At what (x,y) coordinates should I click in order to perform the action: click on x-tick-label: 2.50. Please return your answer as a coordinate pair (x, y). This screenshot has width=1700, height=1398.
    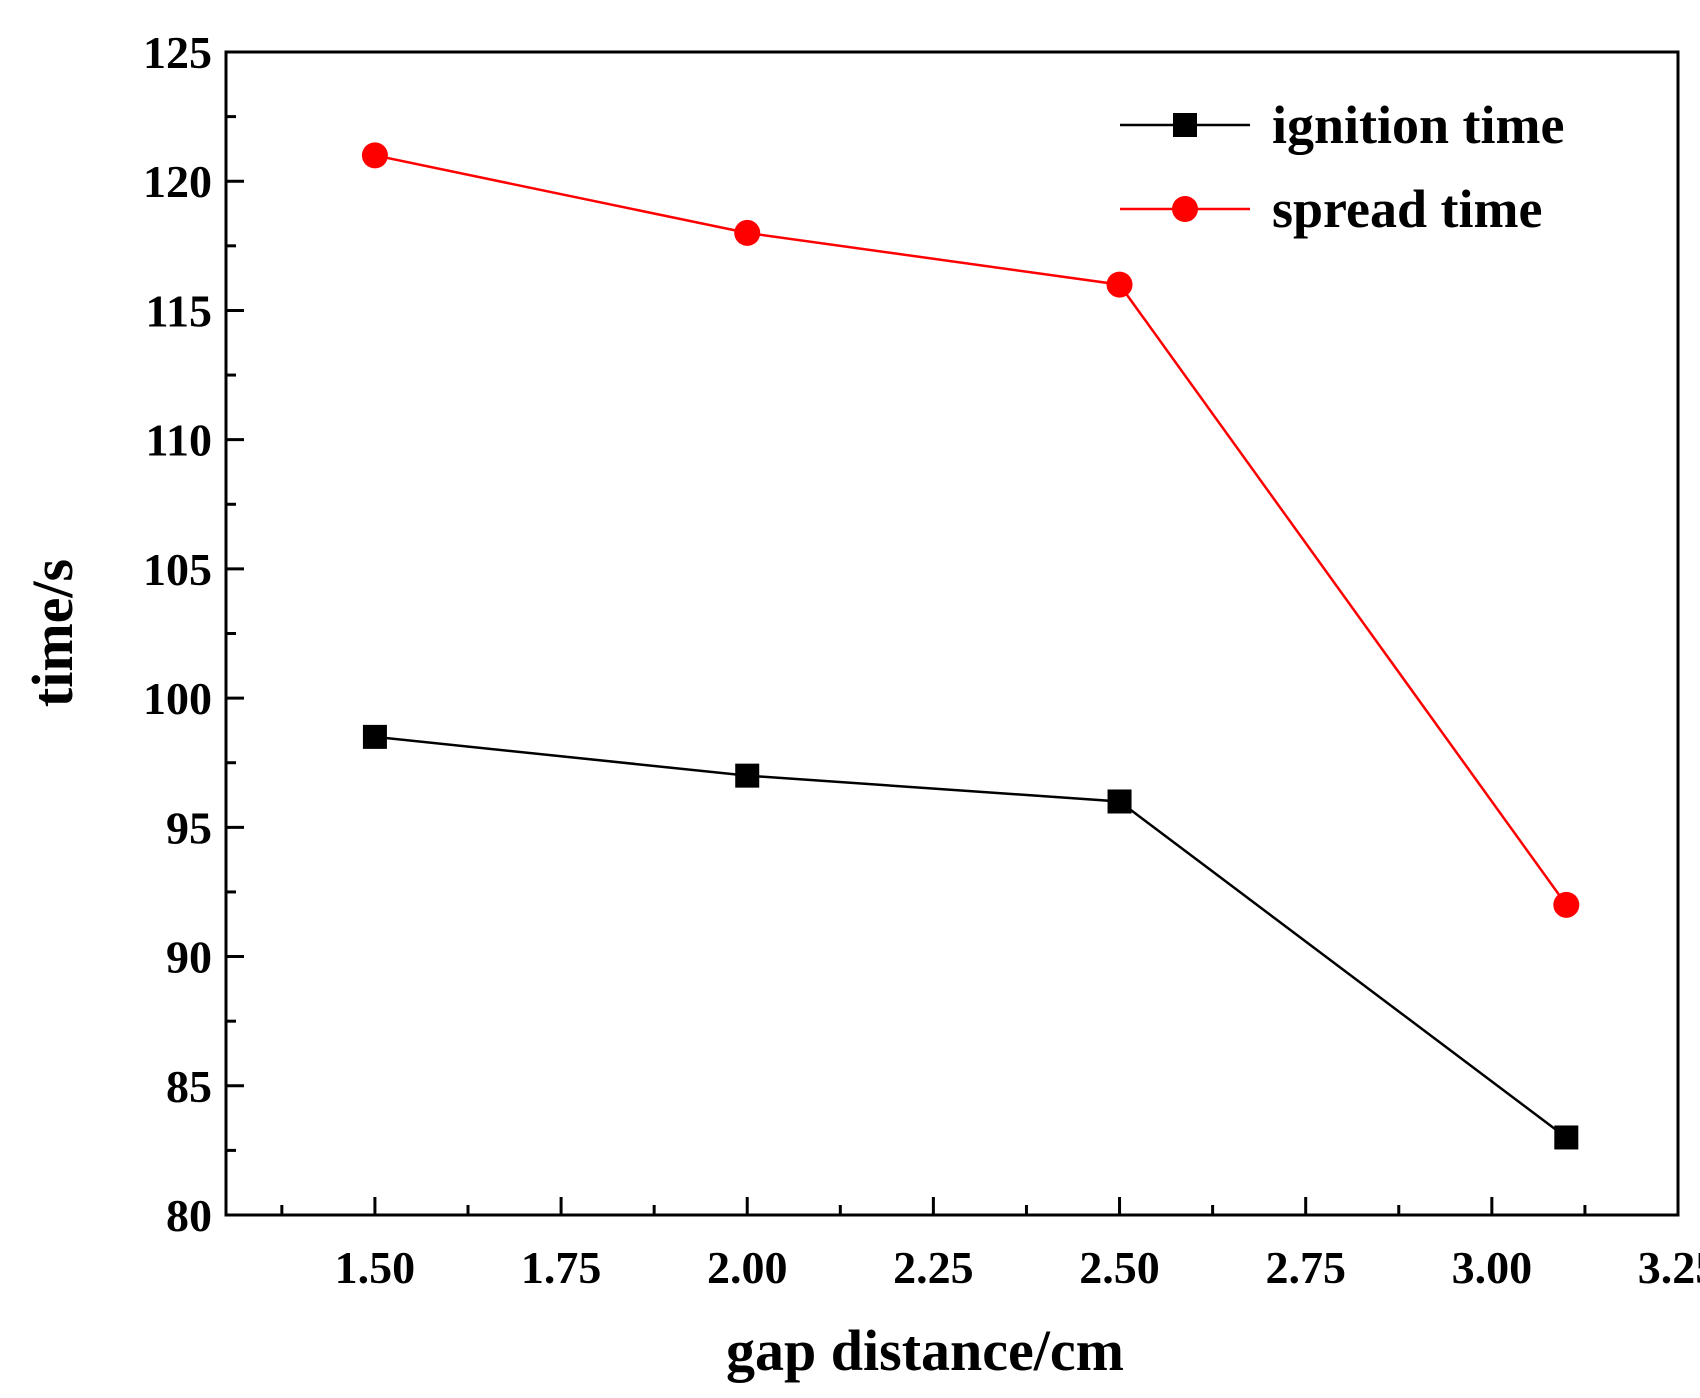
    Looking at the image, I should click on (1119, 1267).